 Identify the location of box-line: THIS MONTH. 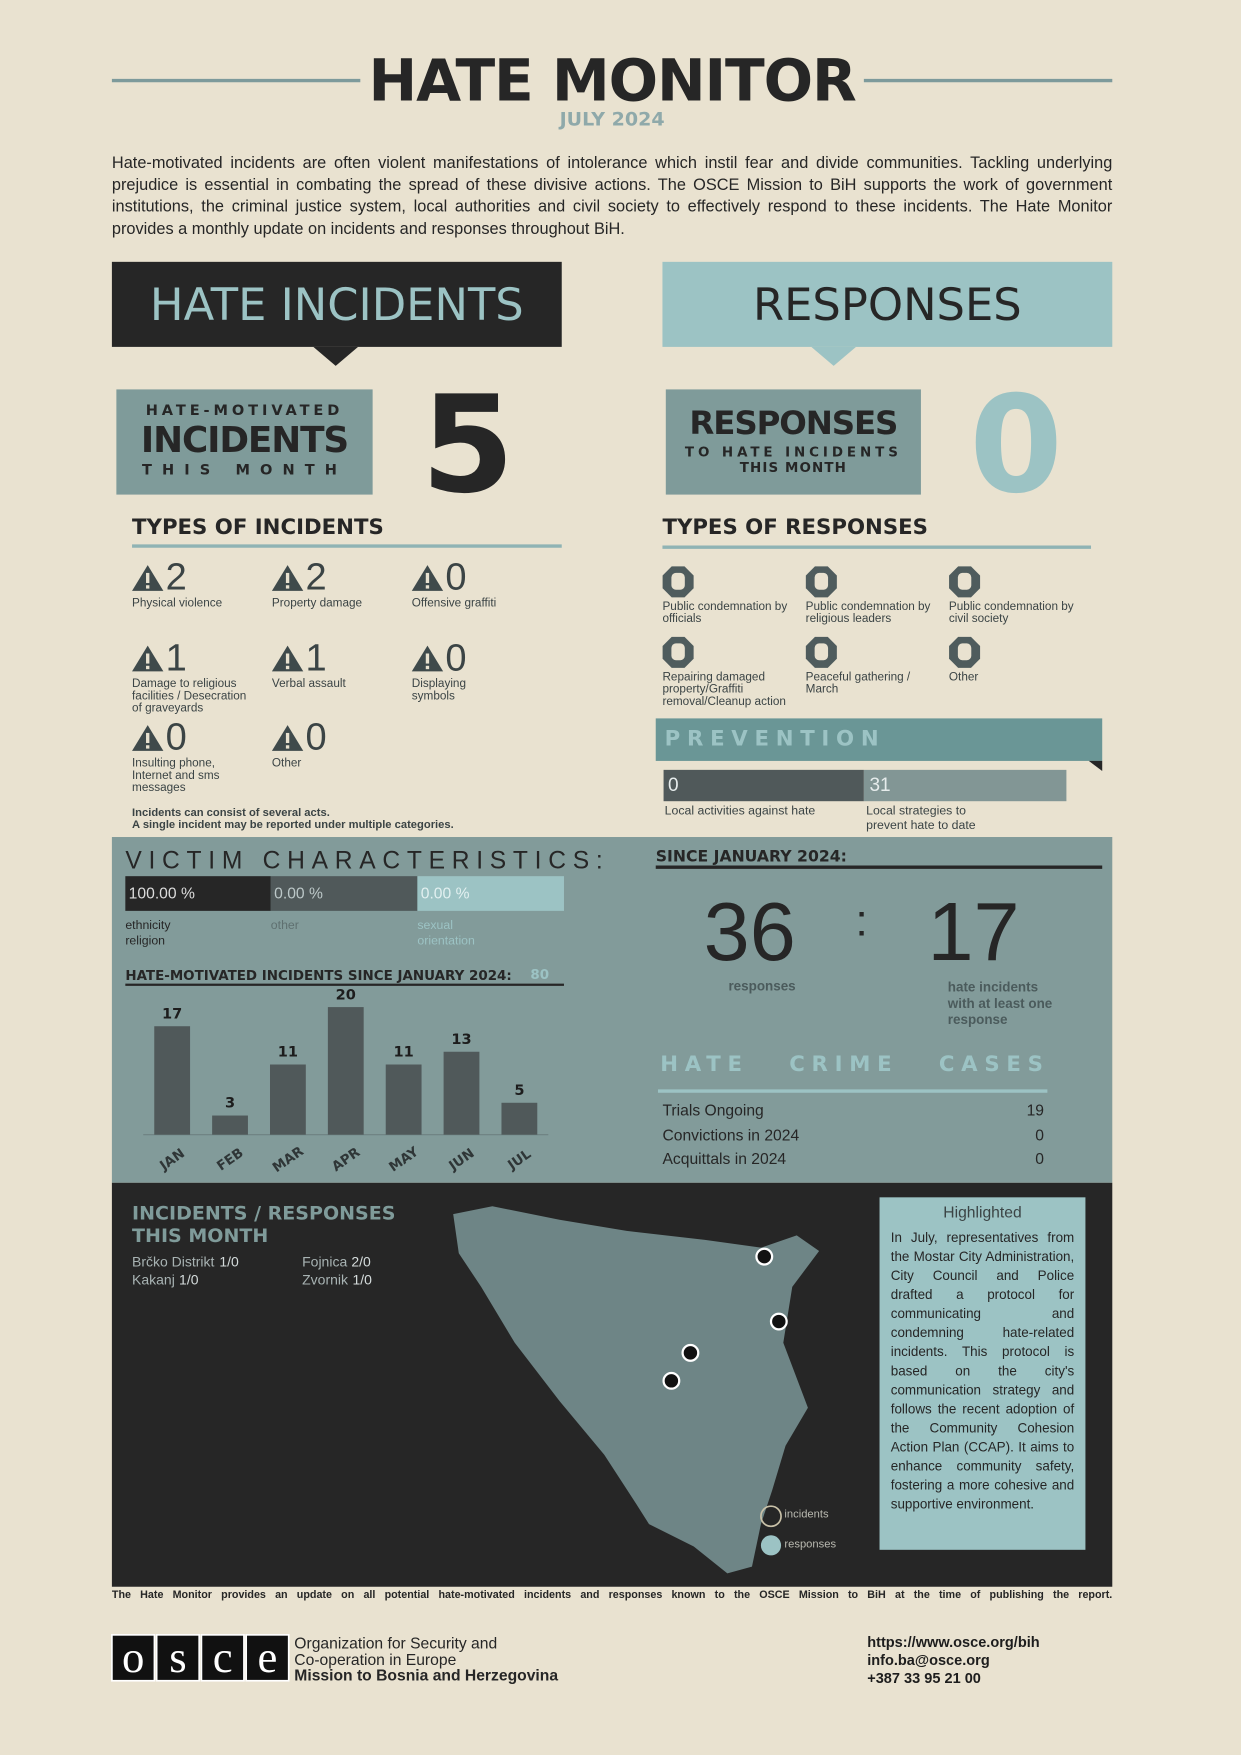
(793, 467).